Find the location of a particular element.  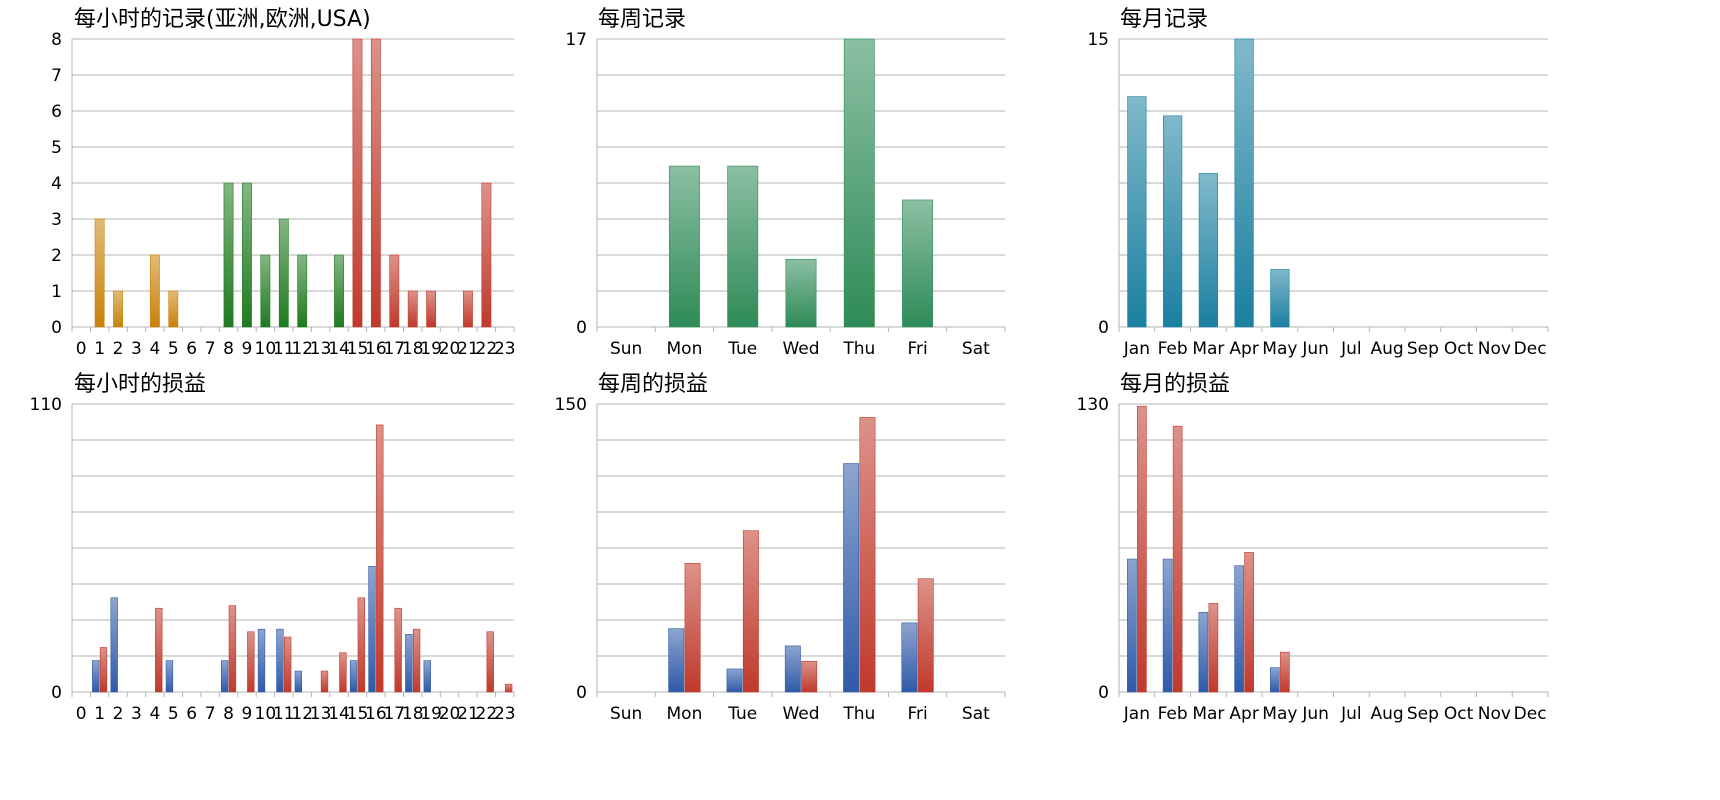

chart-title: 每月记录 is located at coordinates (1164, 19).